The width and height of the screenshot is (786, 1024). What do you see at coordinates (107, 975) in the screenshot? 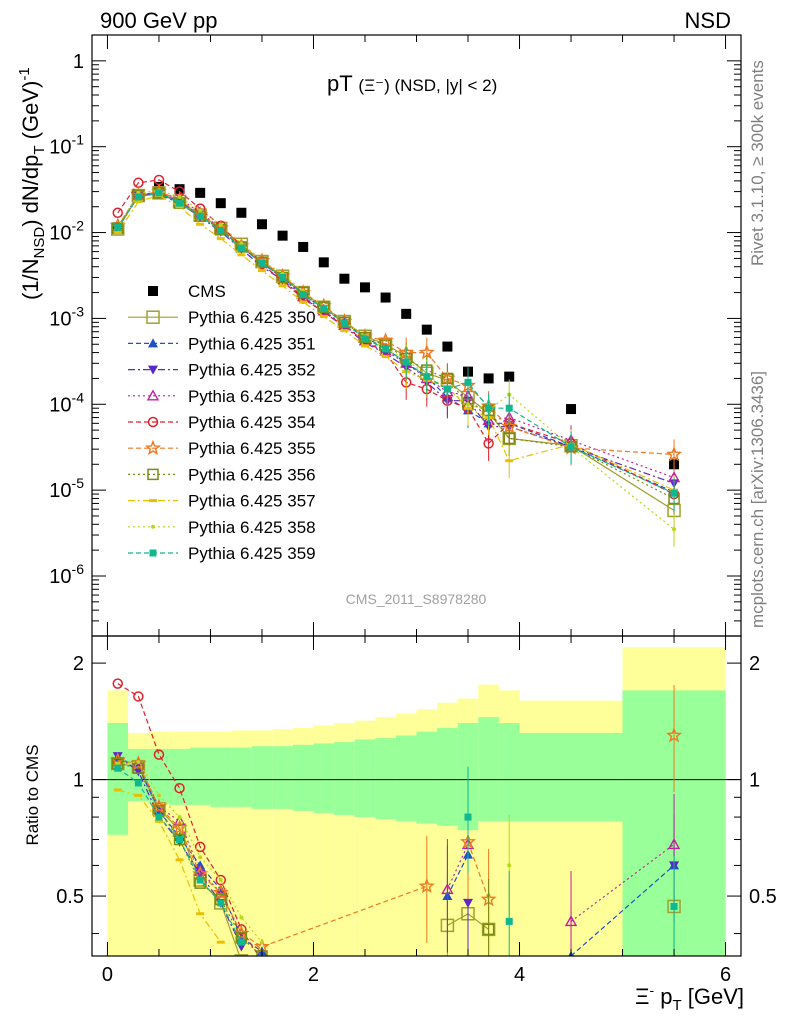
I see `x-tick-label: 0` at bounding box center [107, 975].